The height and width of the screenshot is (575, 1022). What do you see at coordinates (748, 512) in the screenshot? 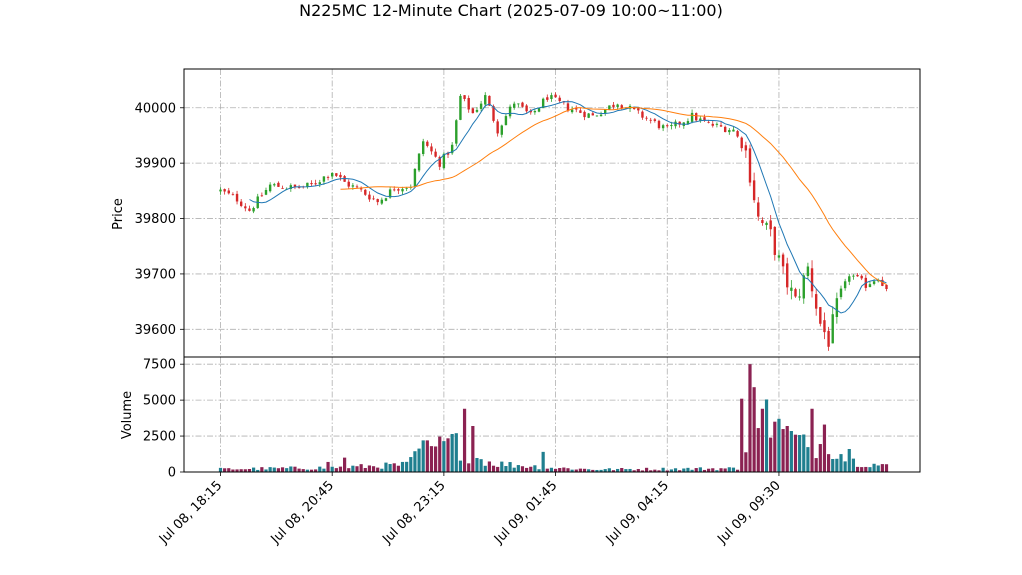
I see `x-tick-label: Jul 09, 09:30` at bounding box center [748, 512].